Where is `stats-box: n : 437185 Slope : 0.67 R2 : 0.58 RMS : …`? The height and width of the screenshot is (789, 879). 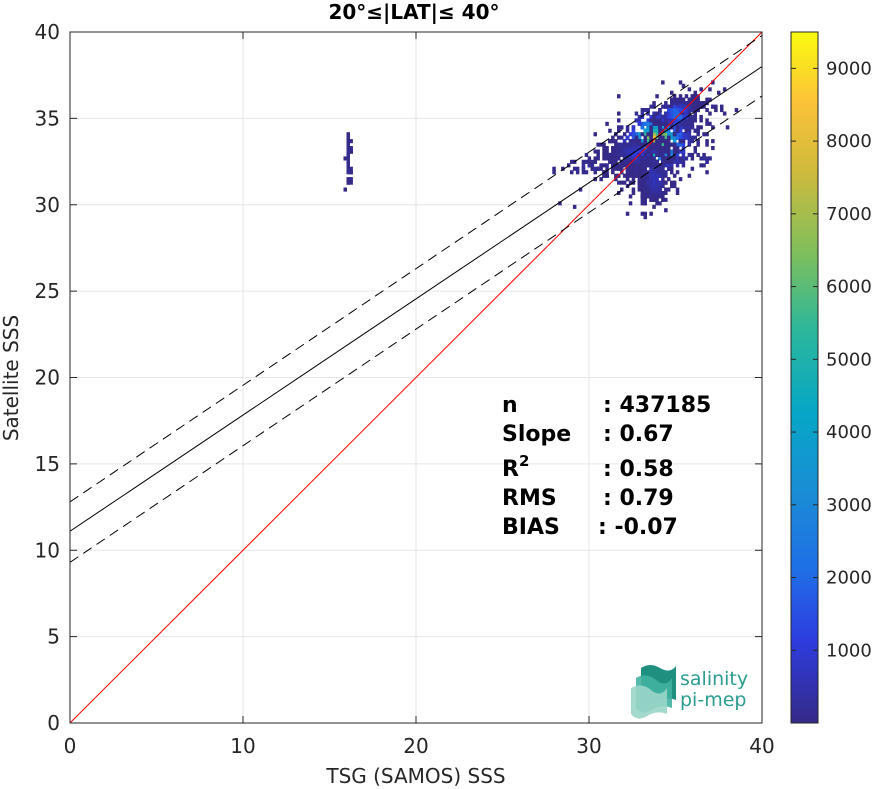
stats-box: n : 437185 Slope : 0.67 R2 : 0.58 RMS : … is located at coordinates (606, 466).